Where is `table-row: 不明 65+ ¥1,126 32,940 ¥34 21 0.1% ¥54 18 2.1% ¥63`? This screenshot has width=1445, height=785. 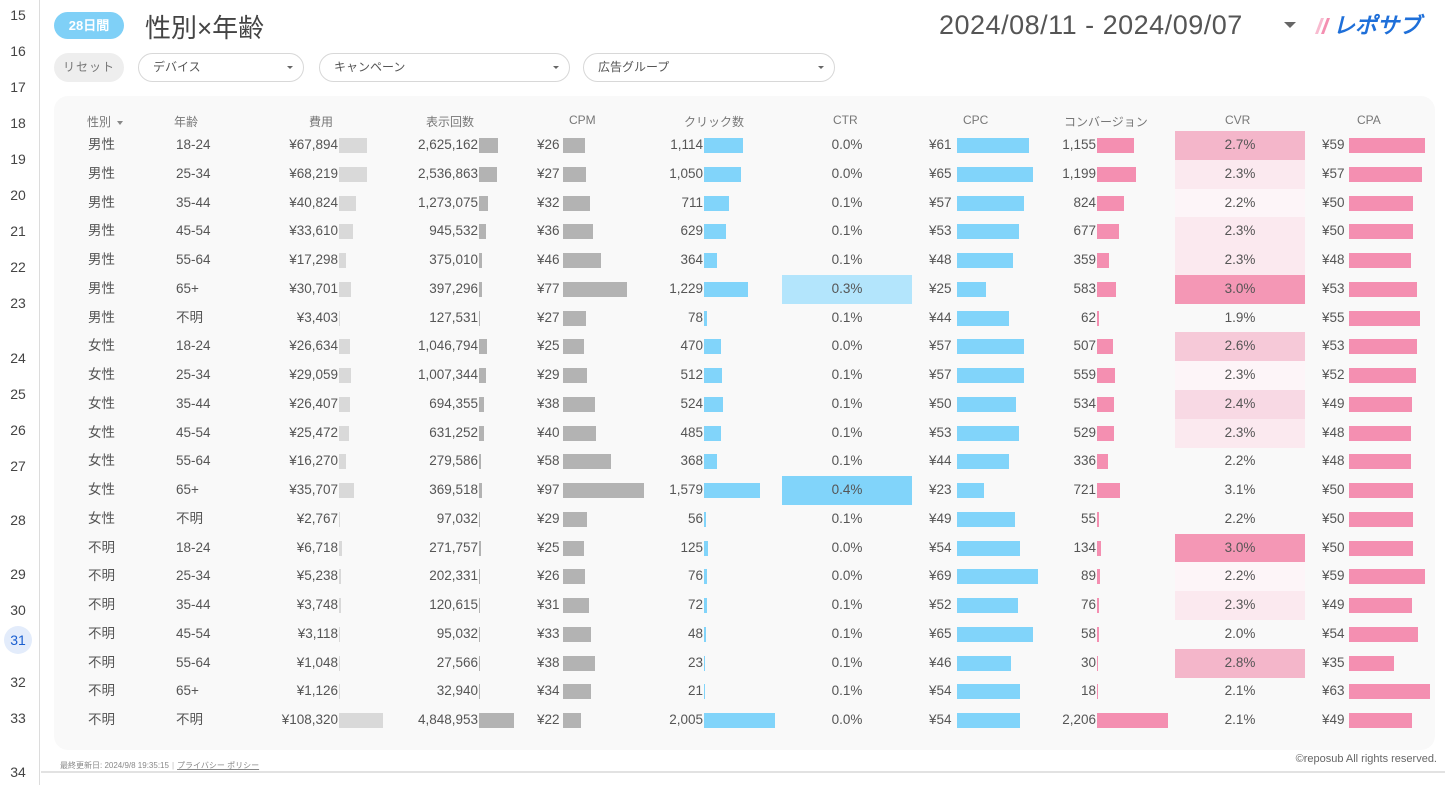
table-row: 不明 65+ ¥1,126 32,940 ¥34 21 0.1% ¥54 18 2.1% ¥63 is located at coordinates (743, 691).